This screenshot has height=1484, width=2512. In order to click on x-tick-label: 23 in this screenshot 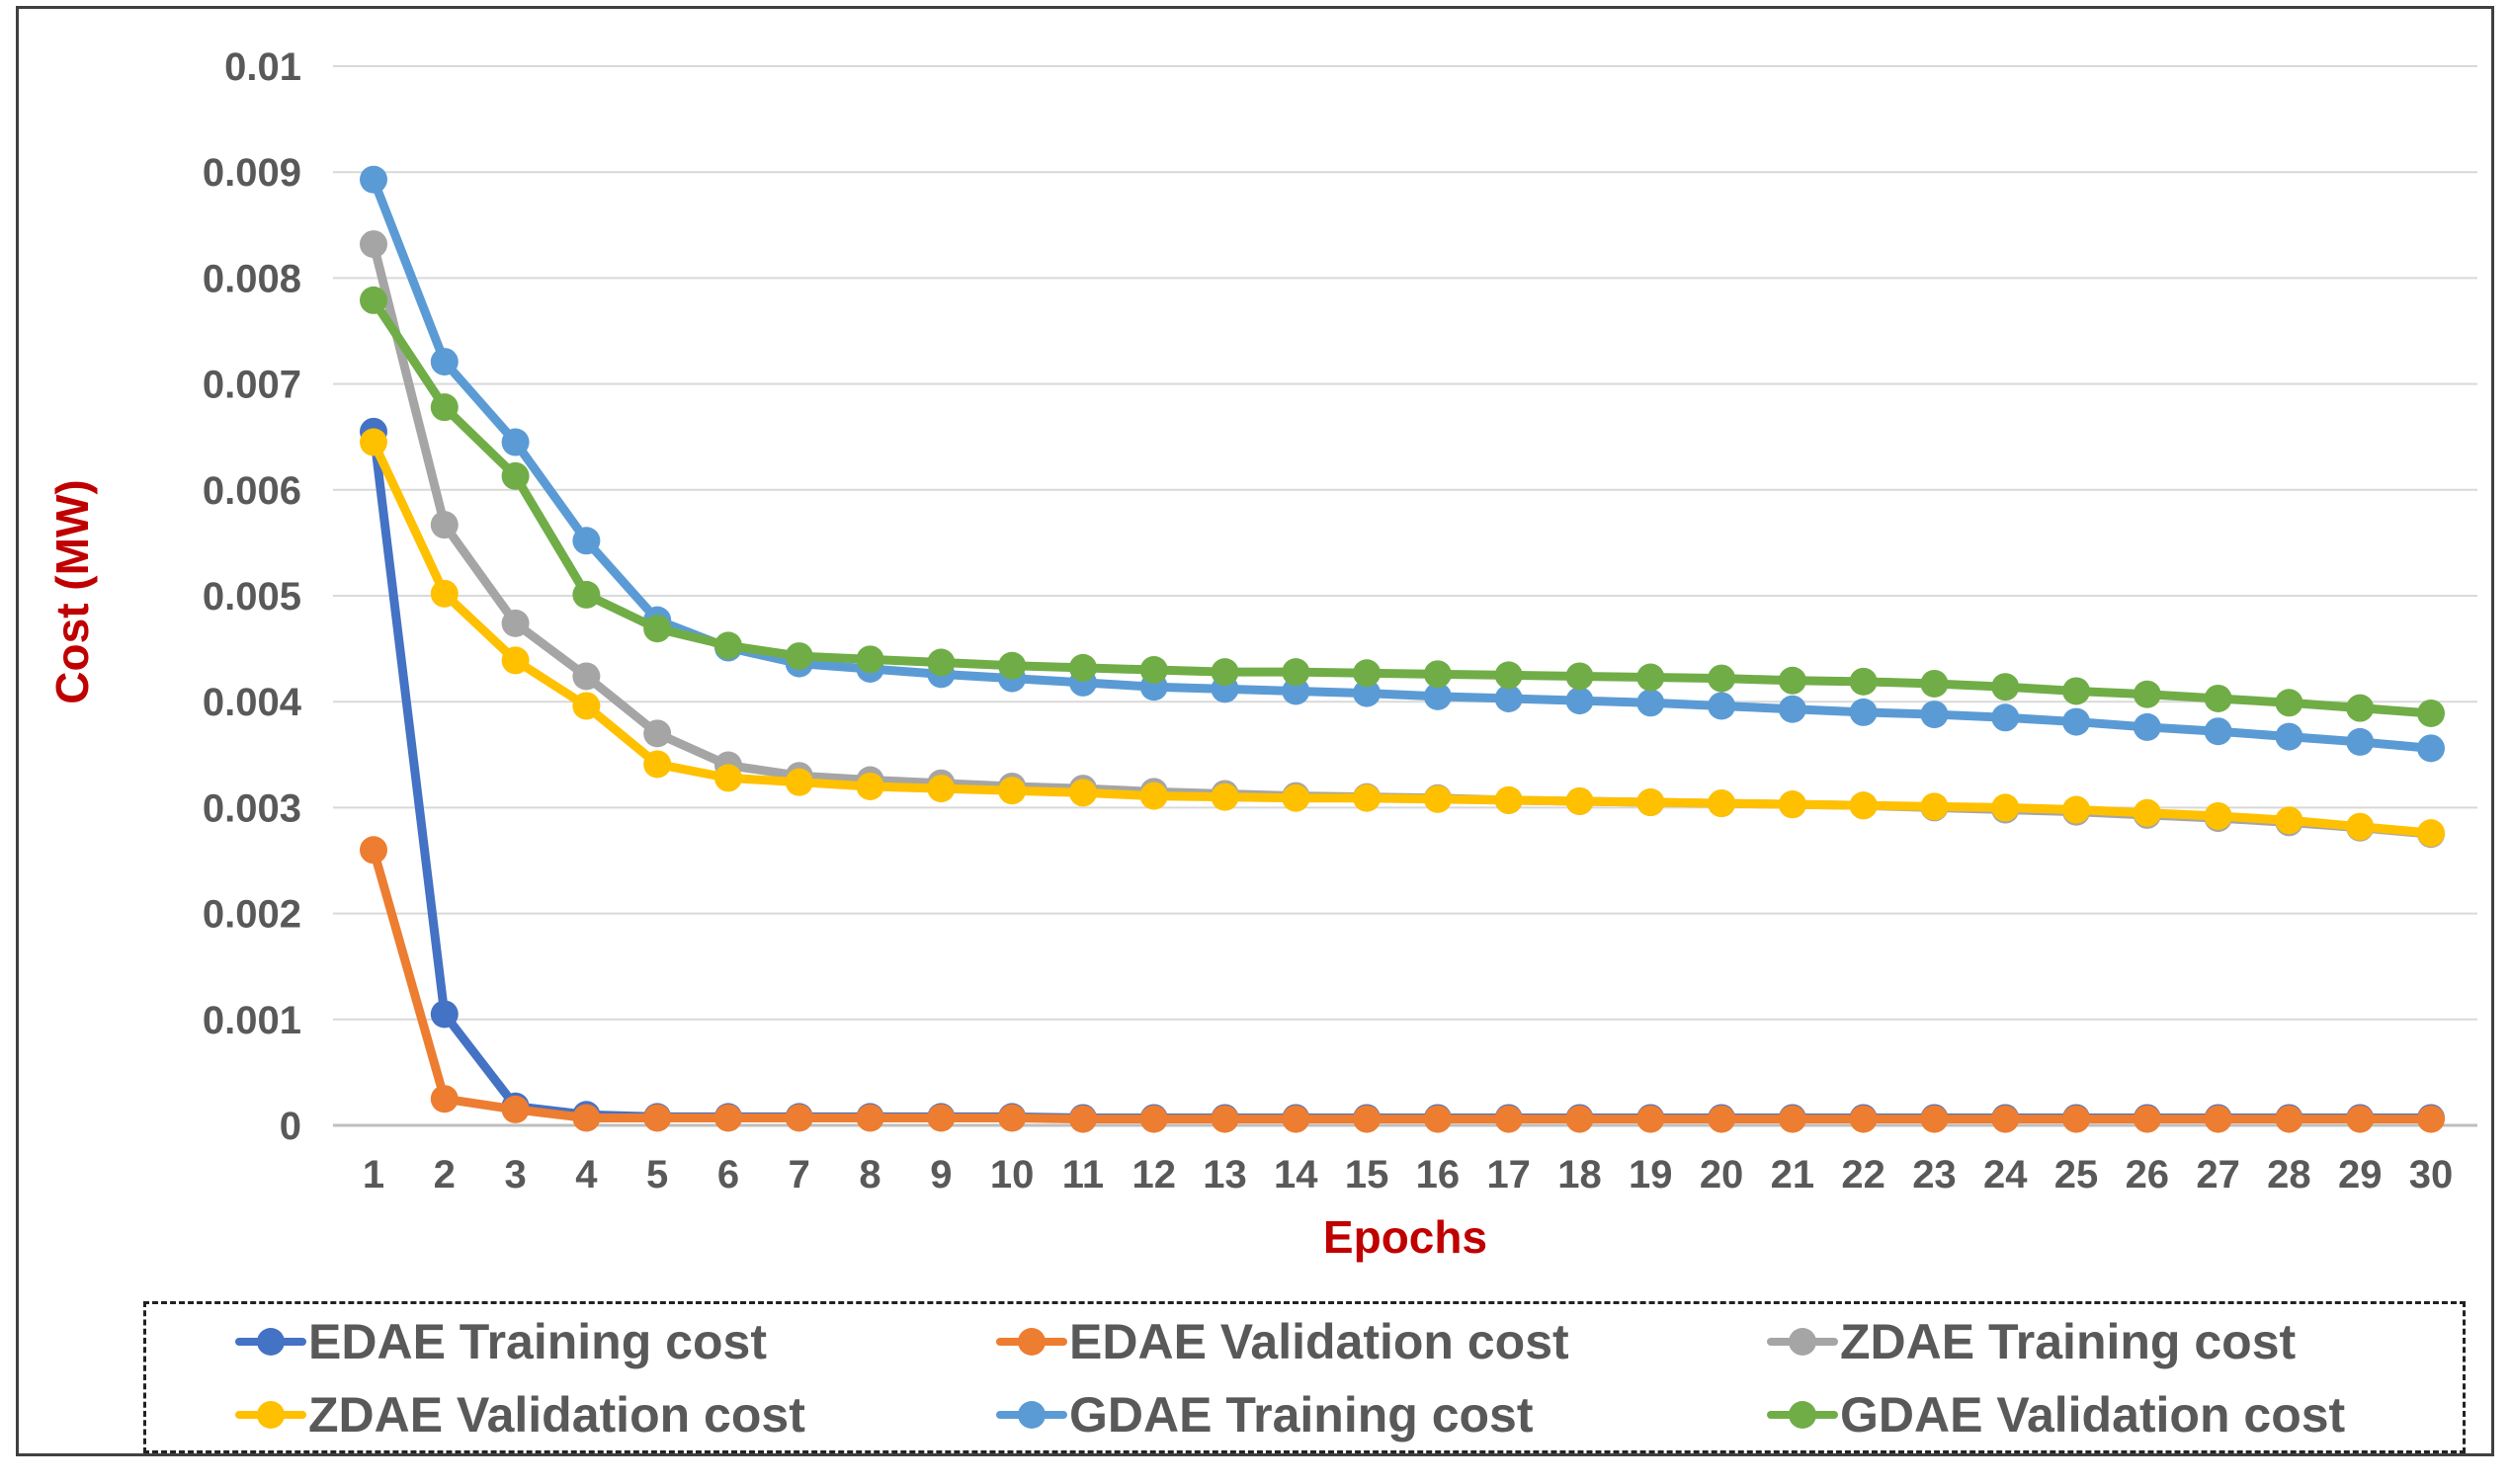, I will do `click(1935, 1174)`.